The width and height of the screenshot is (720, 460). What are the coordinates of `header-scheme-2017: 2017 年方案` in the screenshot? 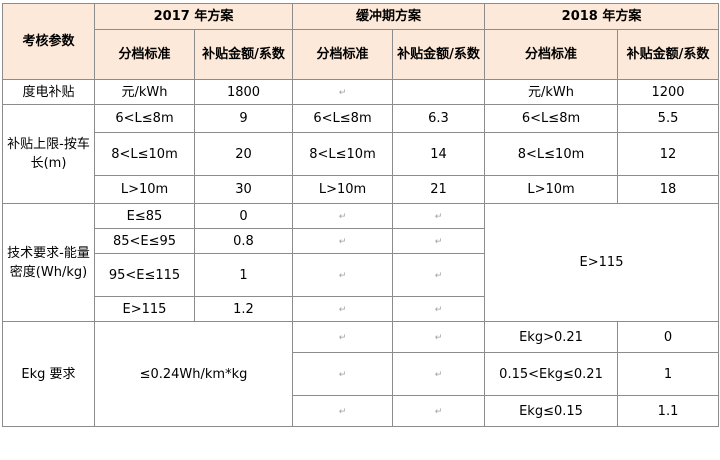 It's located at (193, 16).